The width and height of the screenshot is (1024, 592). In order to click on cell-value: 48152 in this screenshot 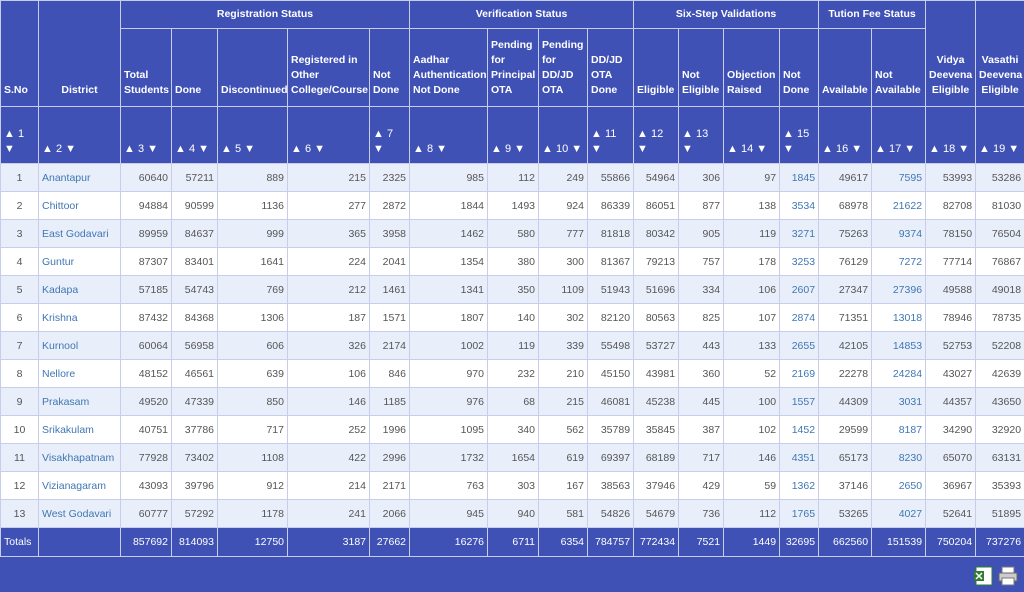, I will do `click(146, 373)`.